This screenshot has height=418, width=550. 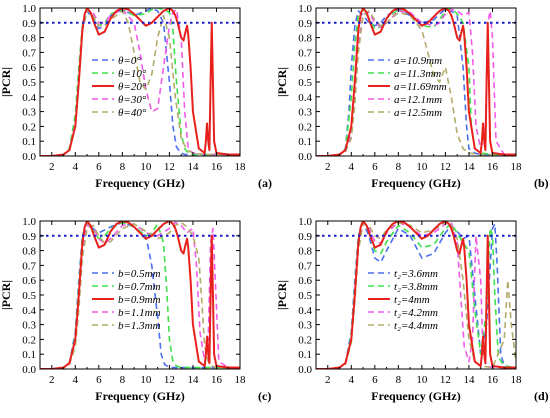 I want to click on legend-label: t₂=3.8mm, so click(x=416, y=287).